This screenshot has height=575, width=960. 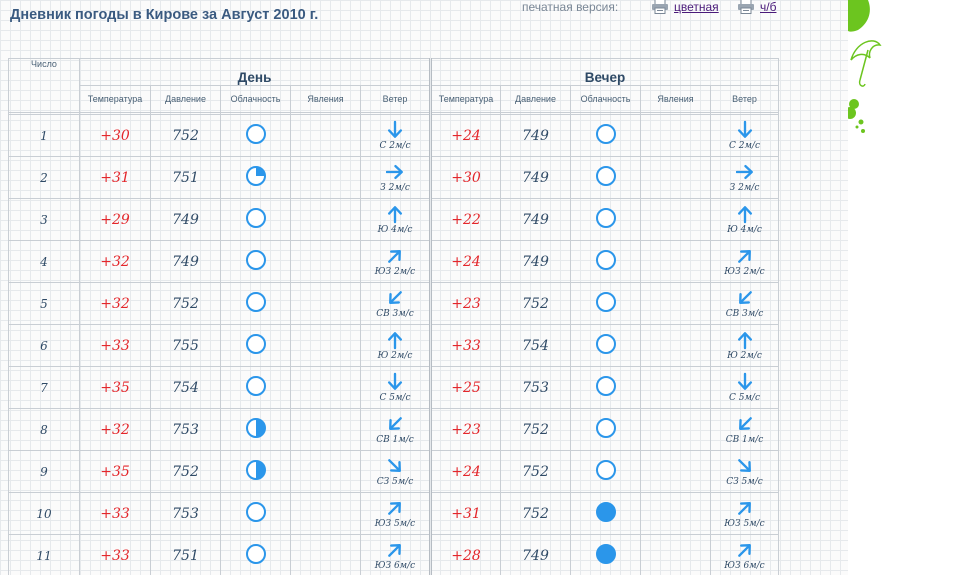 I want to click on evening-wind: С 2м/с, so click(x=744, y=135).